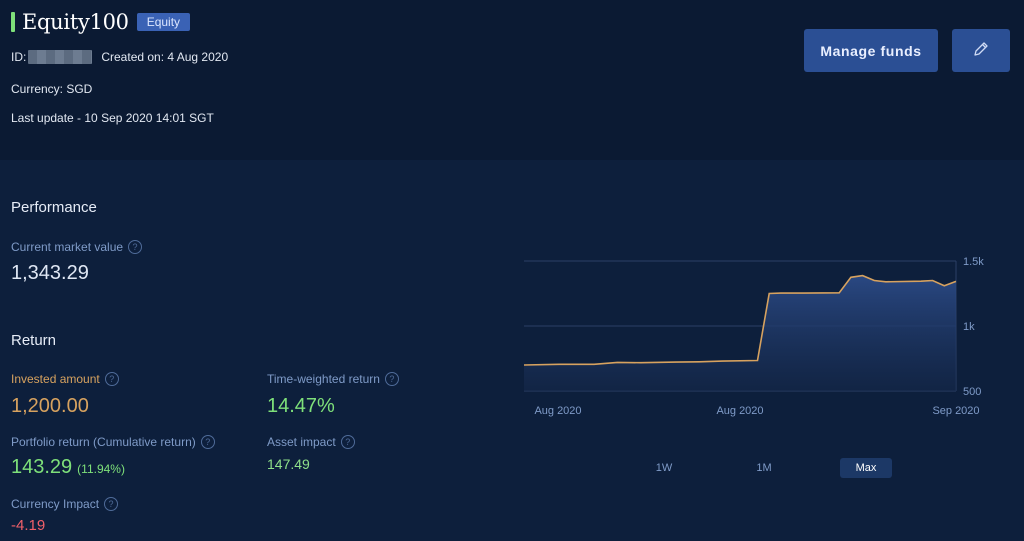 This screenshot has width=1024, height=541. What do you see at coordinates (973, 262) in the screenshot?
I see `y-tick-label: 1.5k` at bounding box center [973, 262].